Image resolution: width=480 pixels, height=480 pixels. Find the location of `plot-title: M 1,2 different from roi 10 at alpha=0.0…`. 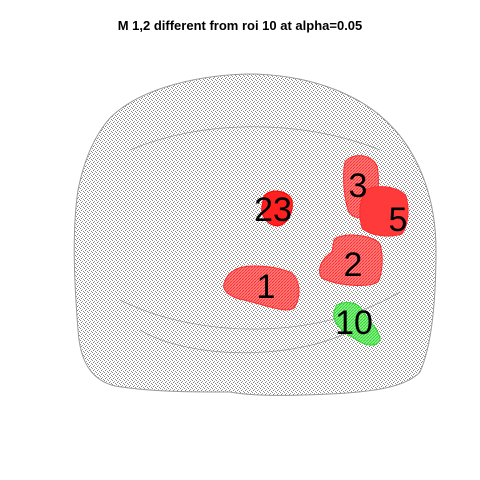

plot-title: M 1,2 different from roi 10 at alpha=0.0… is located at coordinates (240, 25).